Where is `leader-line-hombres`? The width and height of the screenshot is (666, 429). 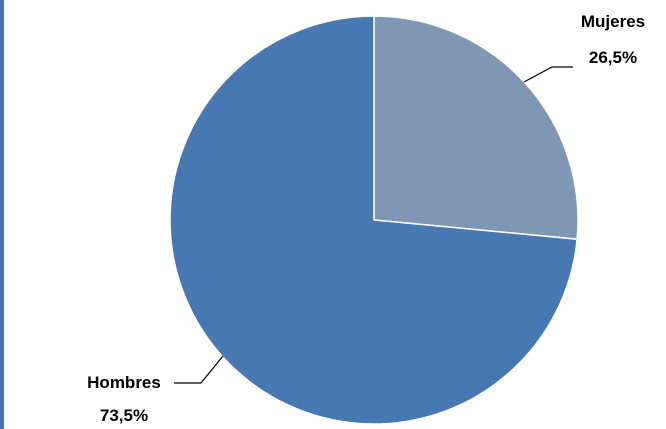 leader-line-hombres is located at coordinates (199, 369).